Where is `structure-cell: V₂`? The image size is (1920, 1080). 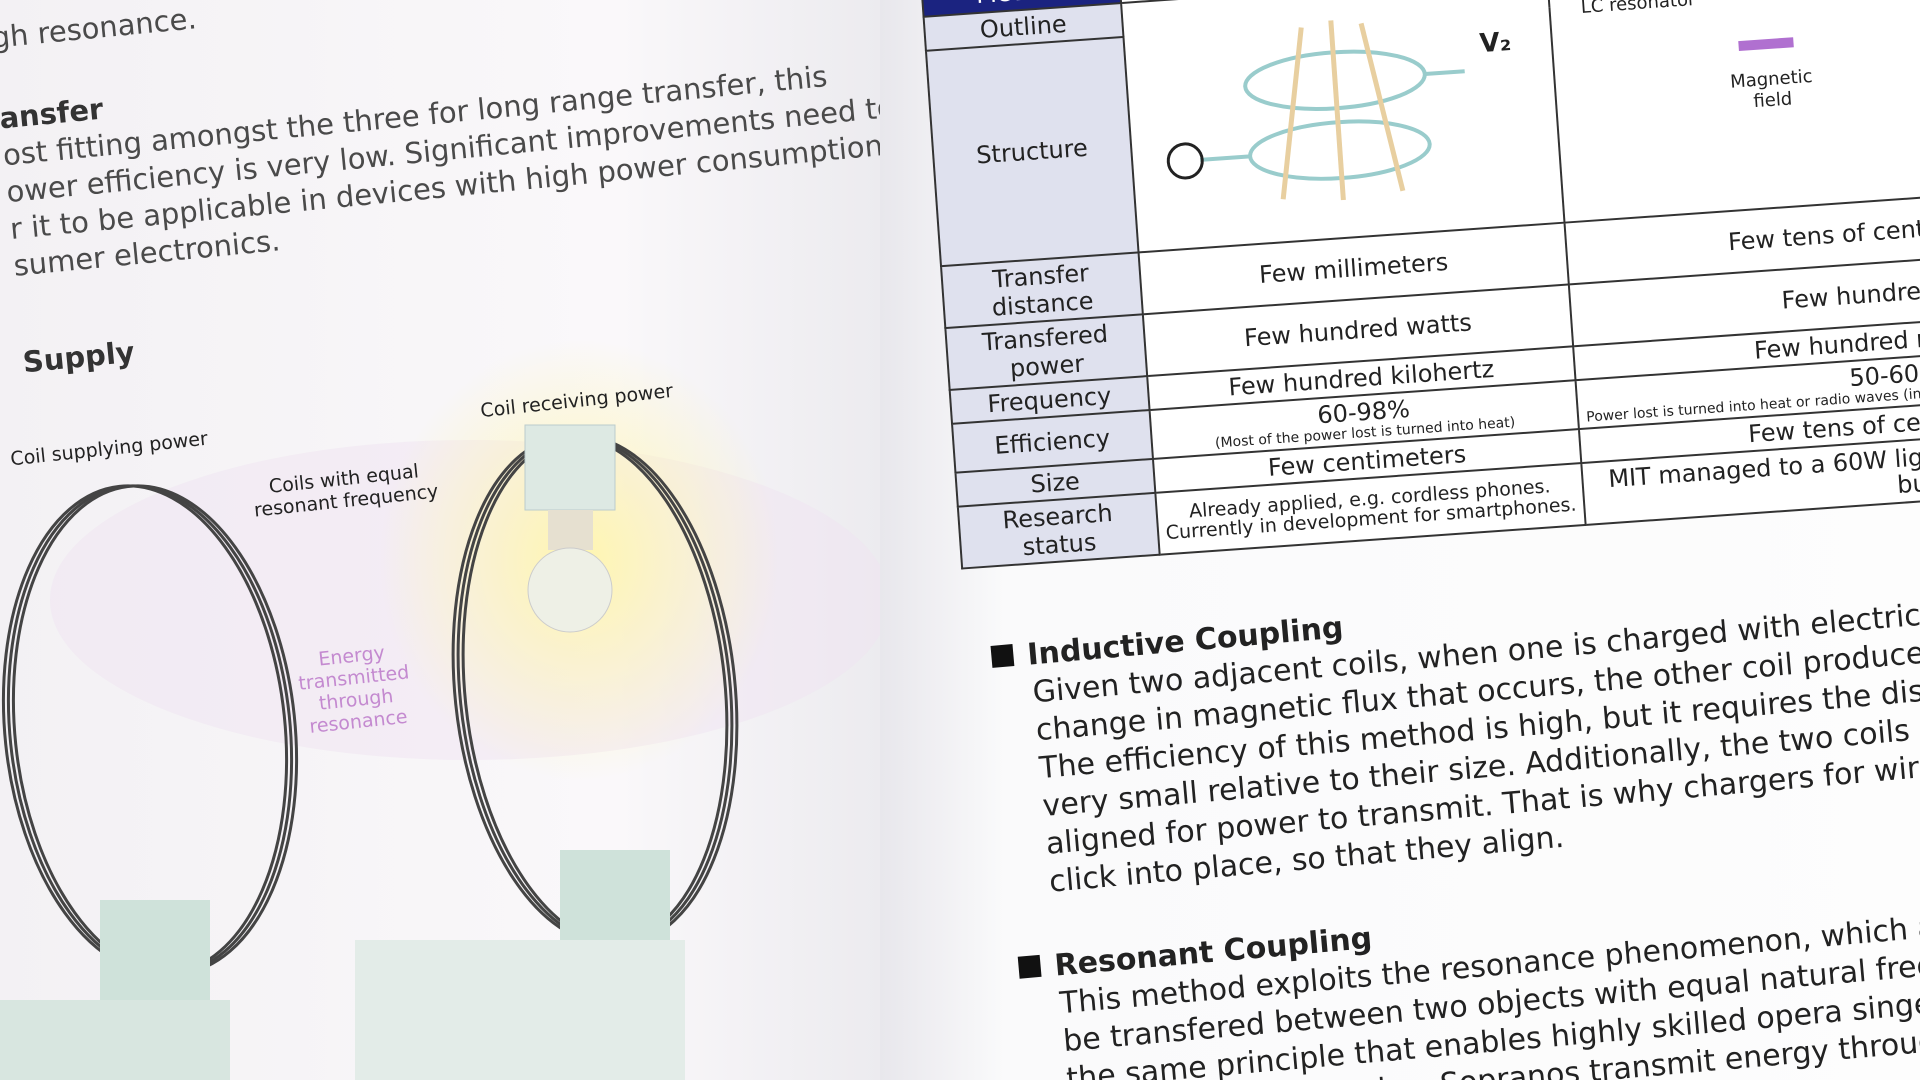 structure-cell: V₂ is located at coordinates (1342, 126).